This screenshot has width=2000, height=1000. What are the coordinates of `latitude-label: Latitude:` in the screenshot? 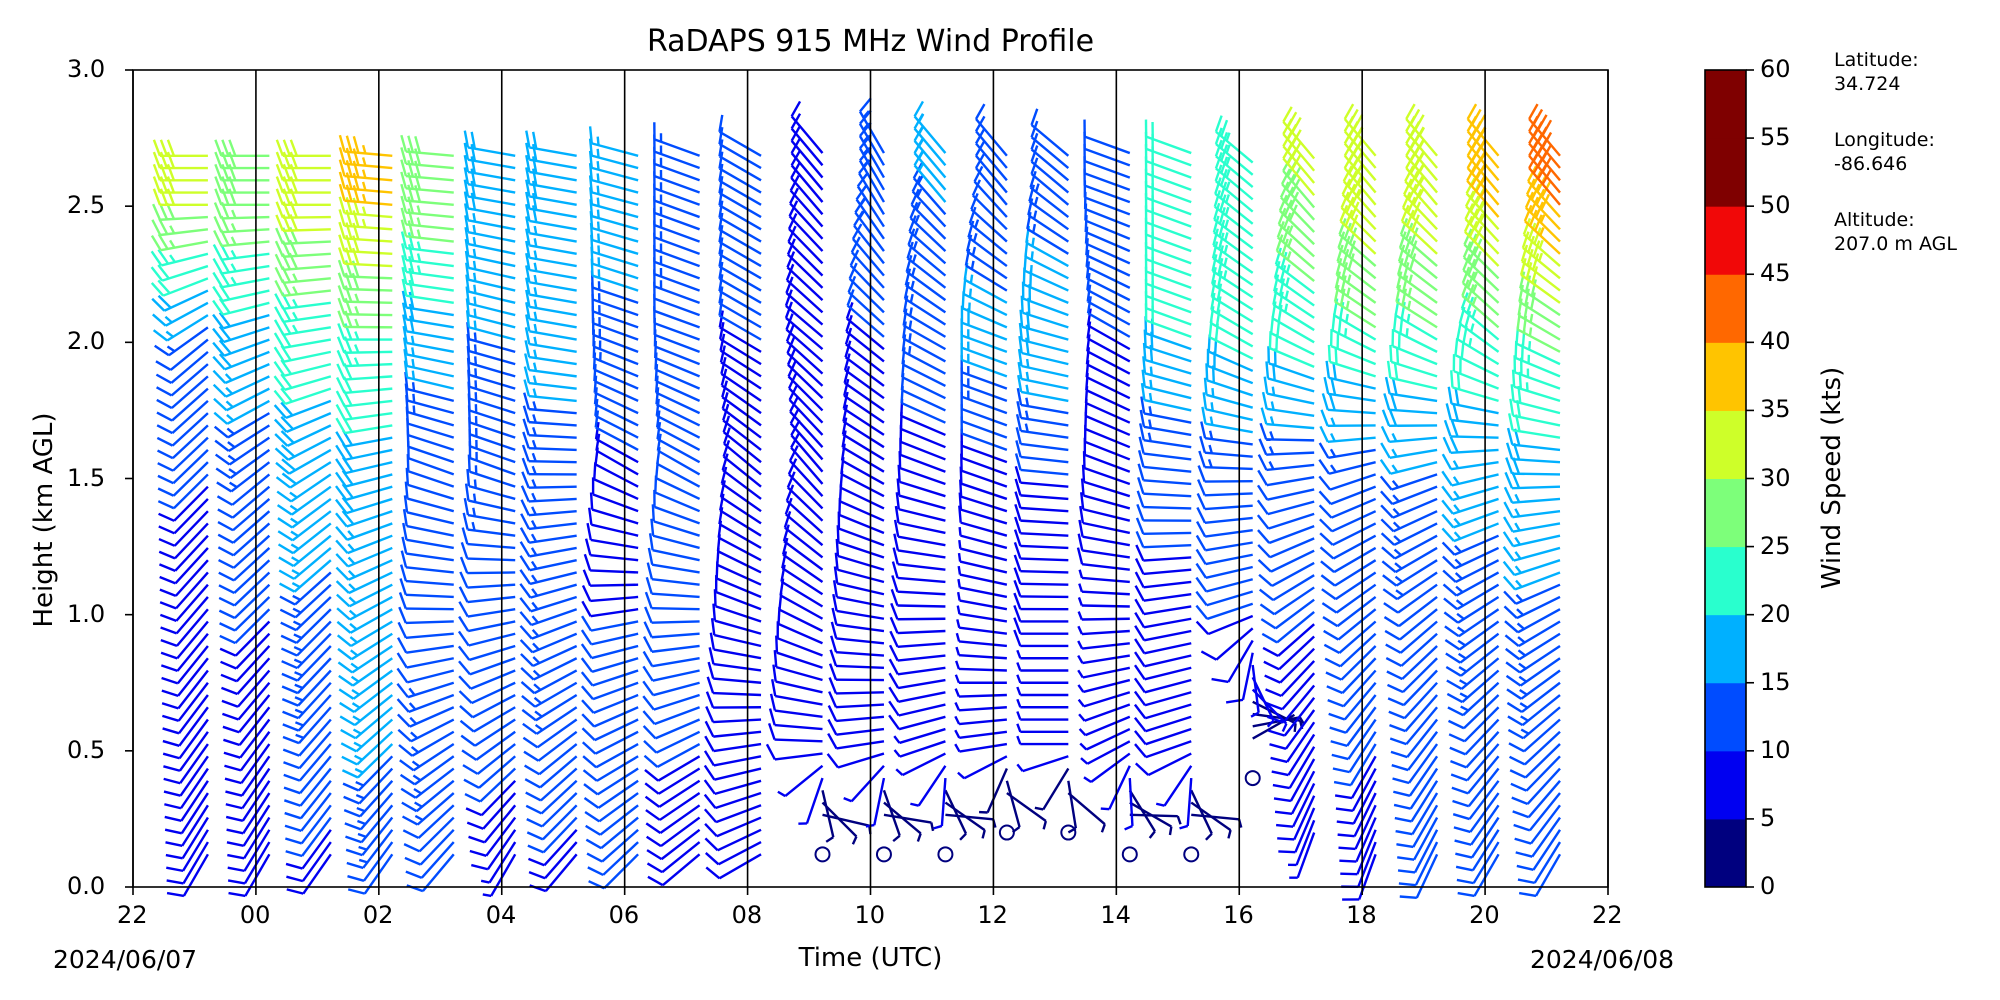 It's located at (1876, 60).